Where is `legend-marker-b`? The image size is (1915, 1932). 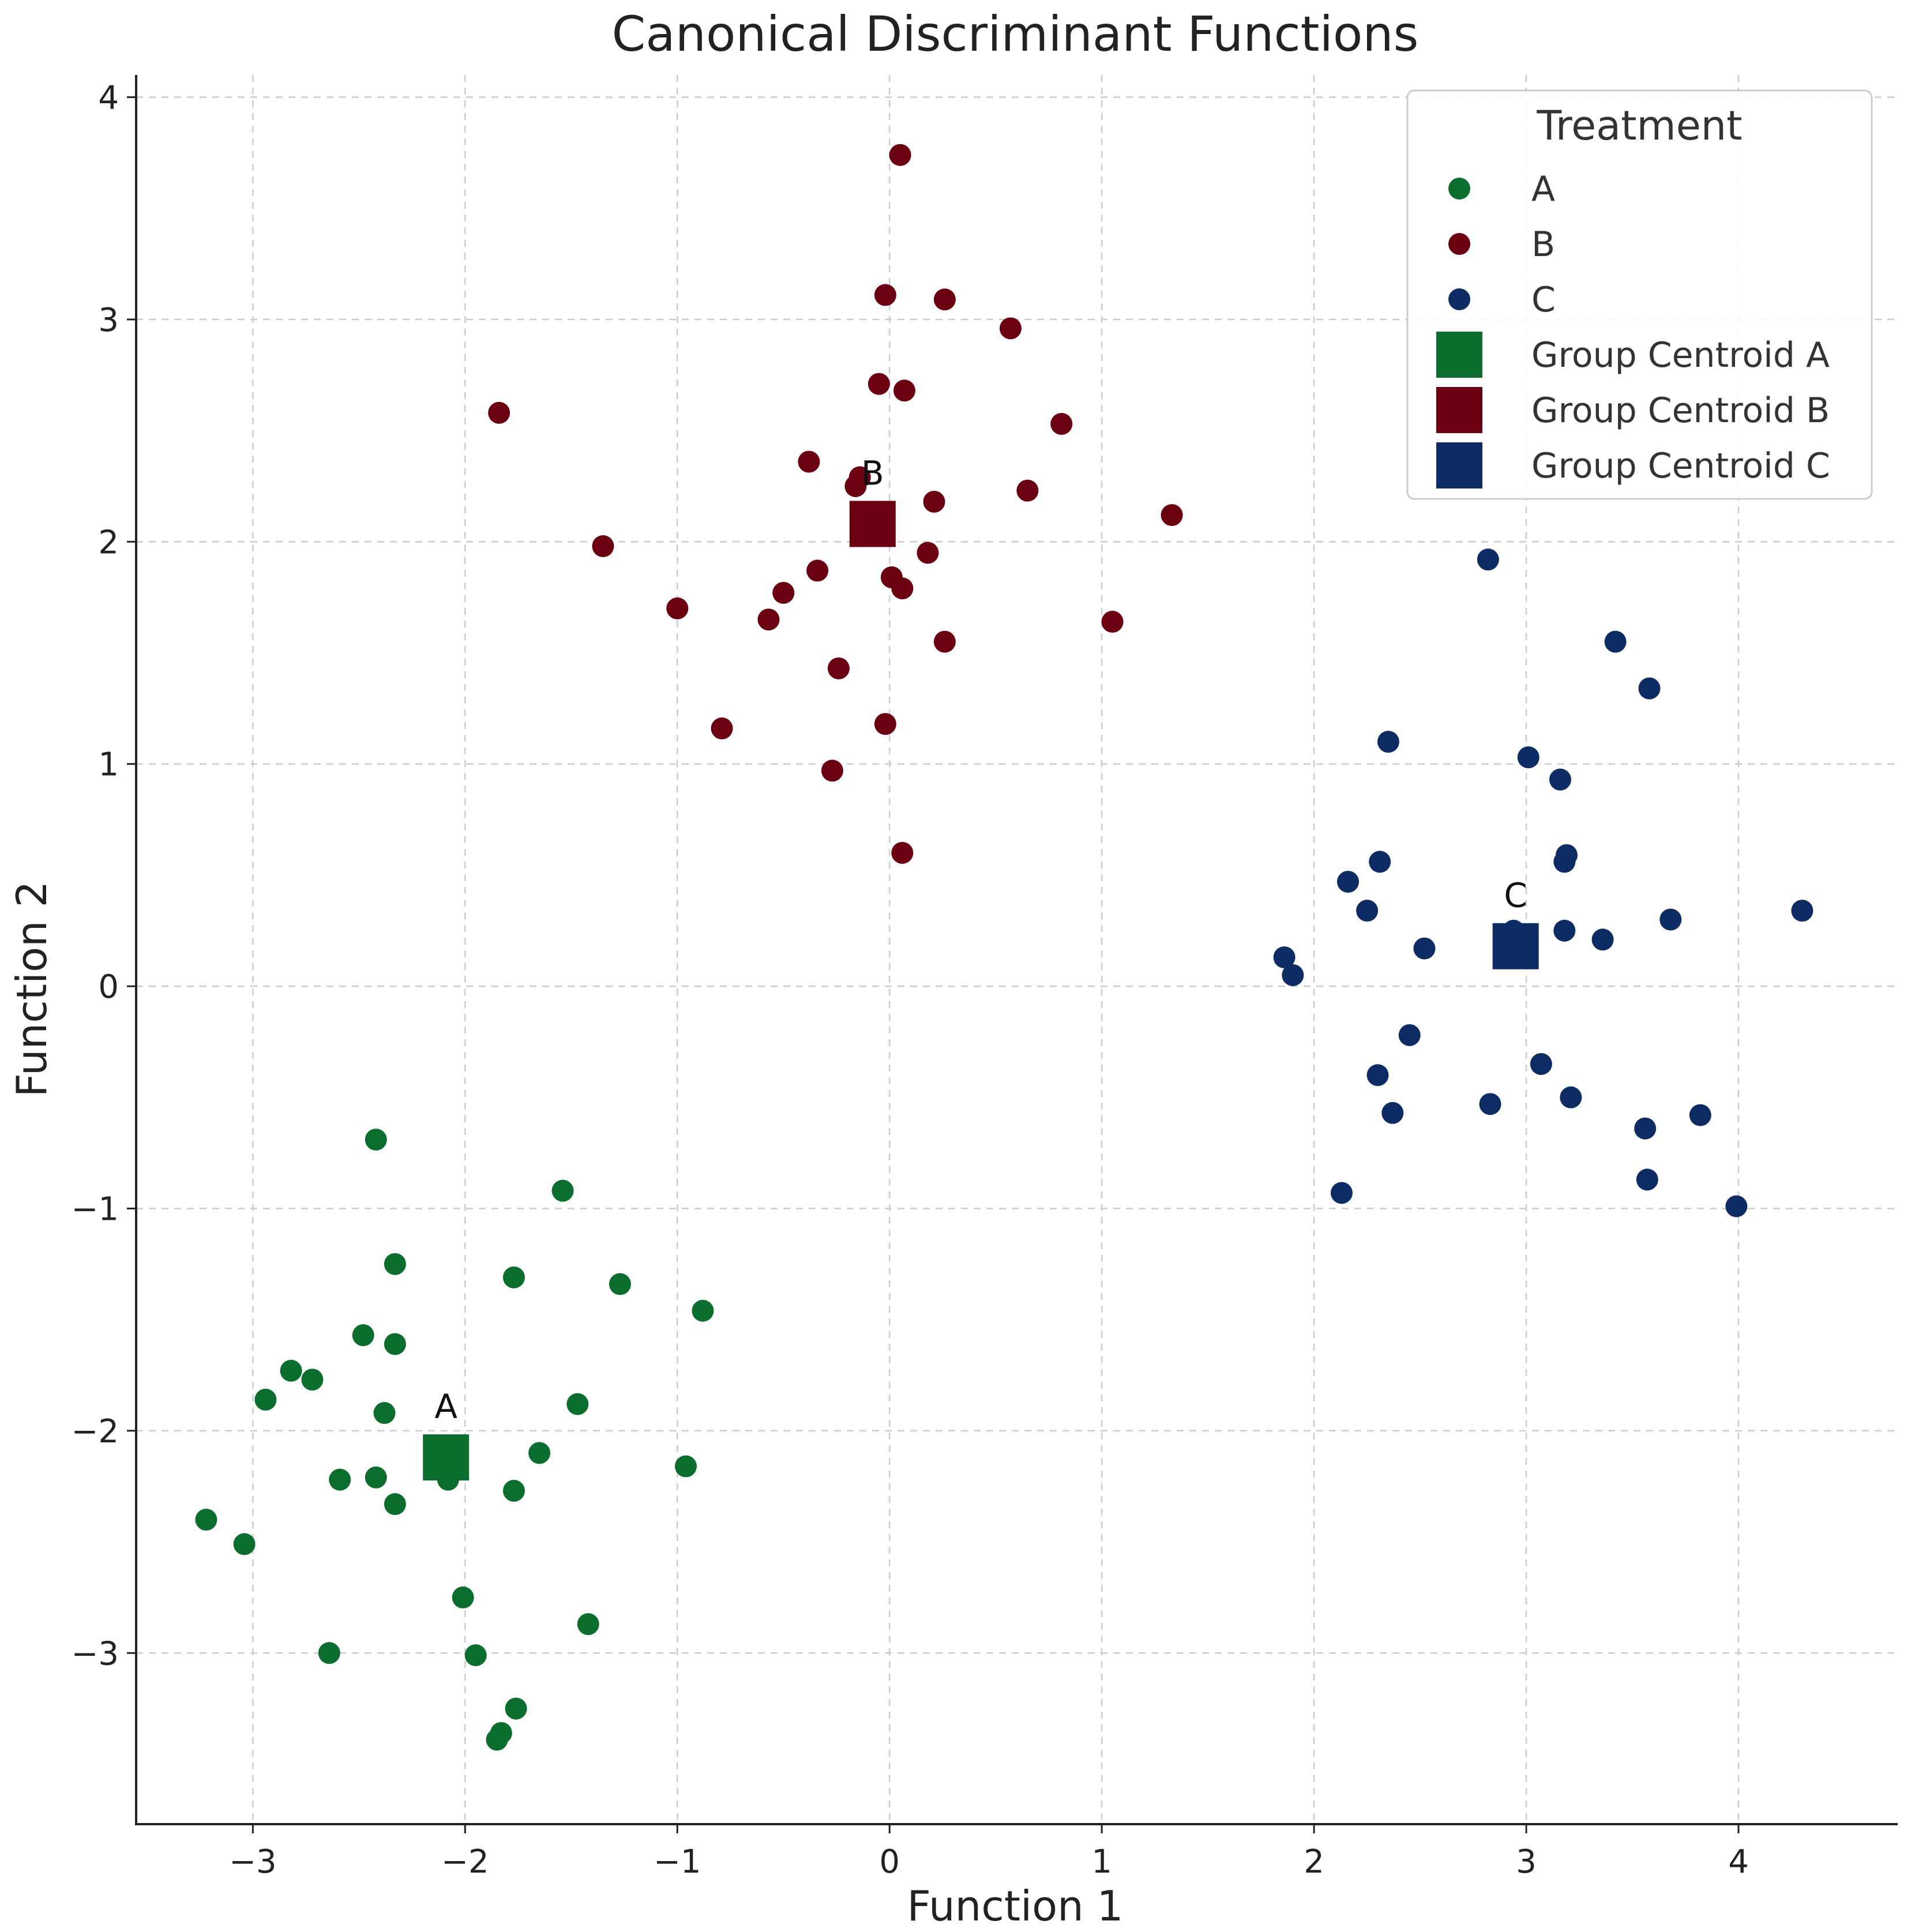 legend-marker-b is located at coordinates (1459, 244).